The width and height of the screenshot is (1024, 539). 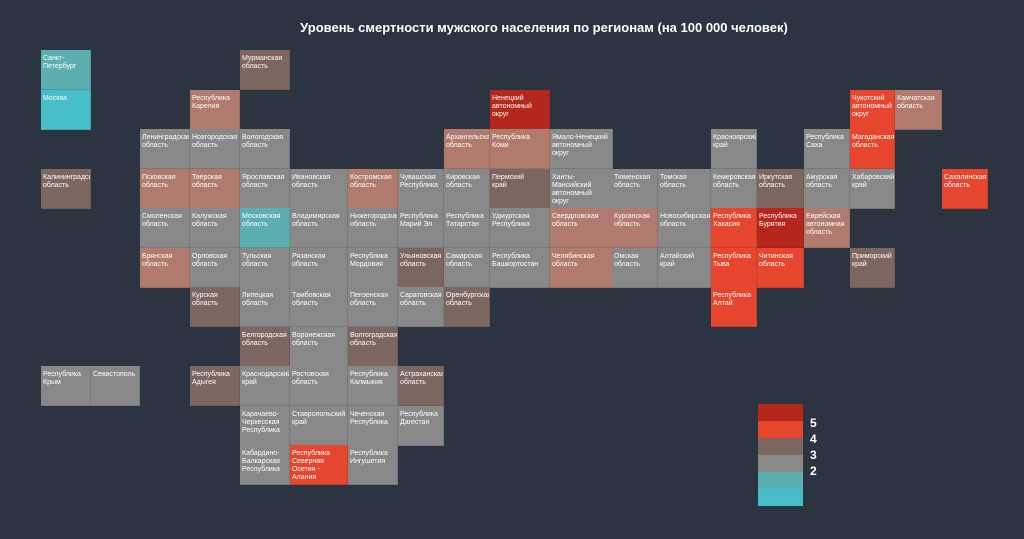 What do you see at coordinates (419, 181) in the screenshot?
I see `region-label: Чувашская Республика` at bounding box center [419, 181].